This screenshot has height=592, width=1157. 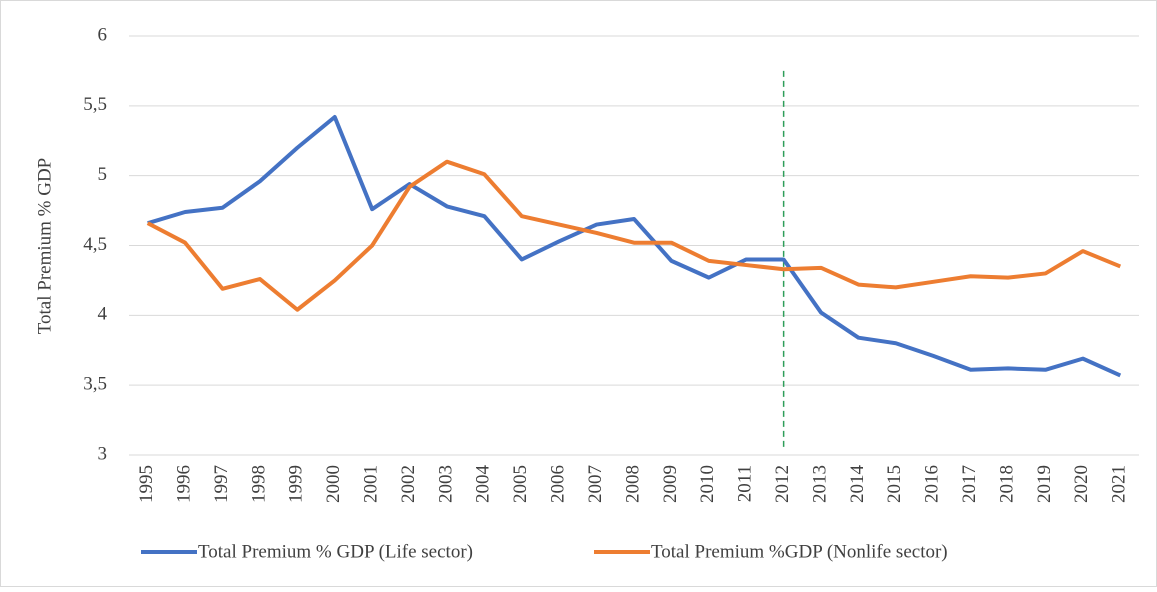 I want to click on x-tick-label: 2006, so click(x=558, y=484).